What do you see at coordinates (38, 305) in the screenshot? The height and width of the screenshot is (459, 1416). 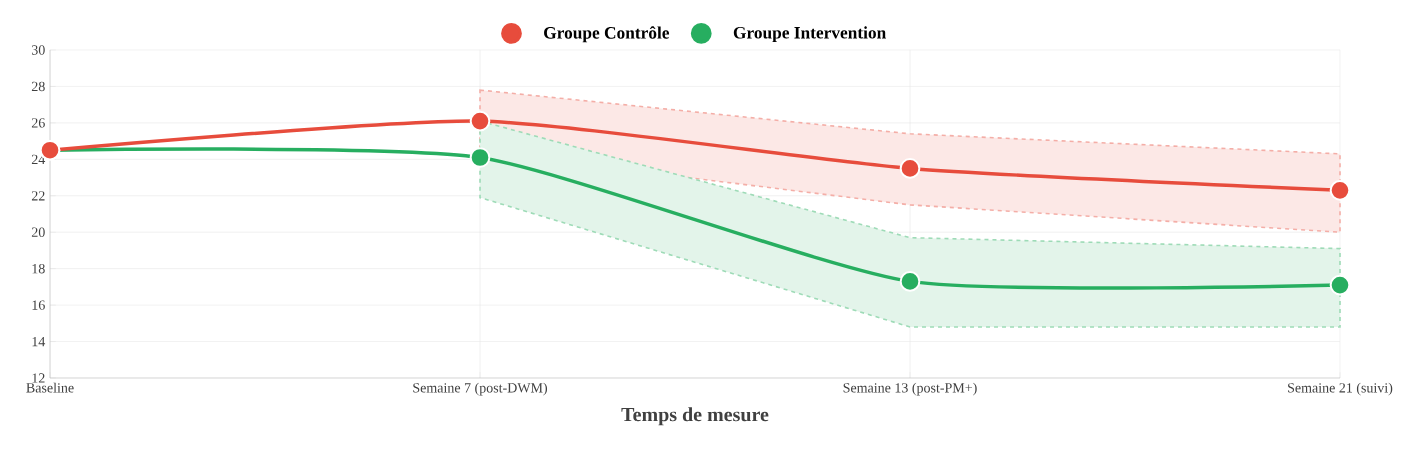 I see `y-tick-label: 16` at bounding box center [38, 305].